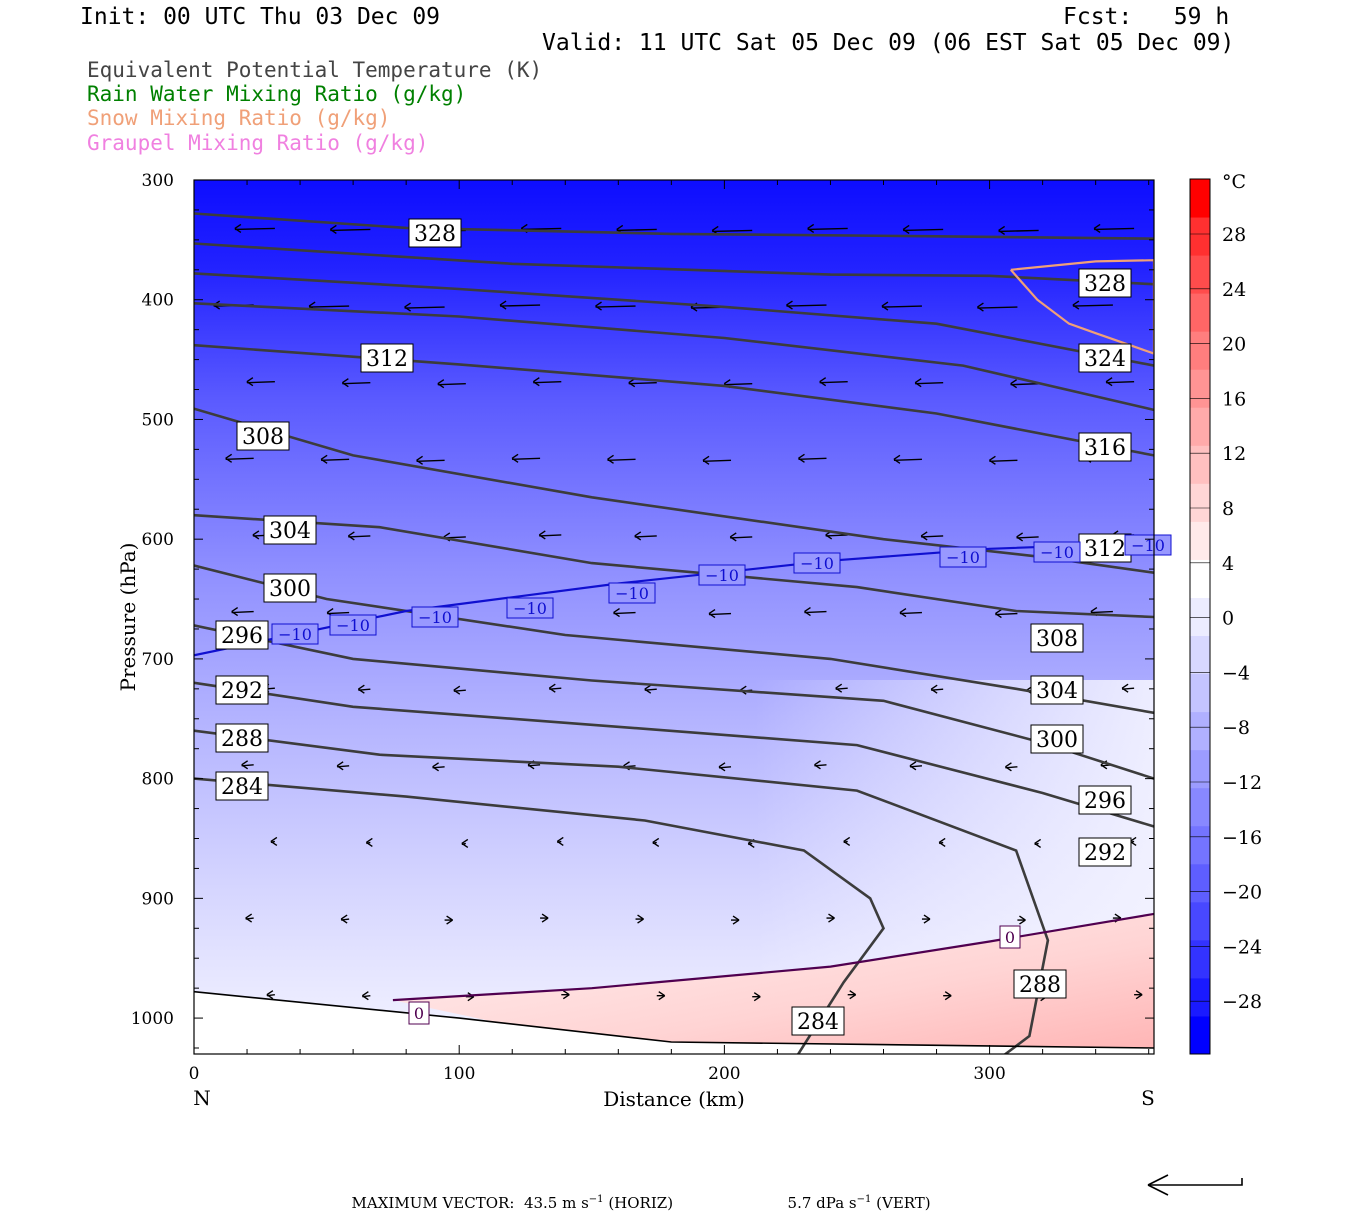 The height and width of the screenshot is (1212, 1350). I want to click on theta-e-label: 316, so click(1105, 448).